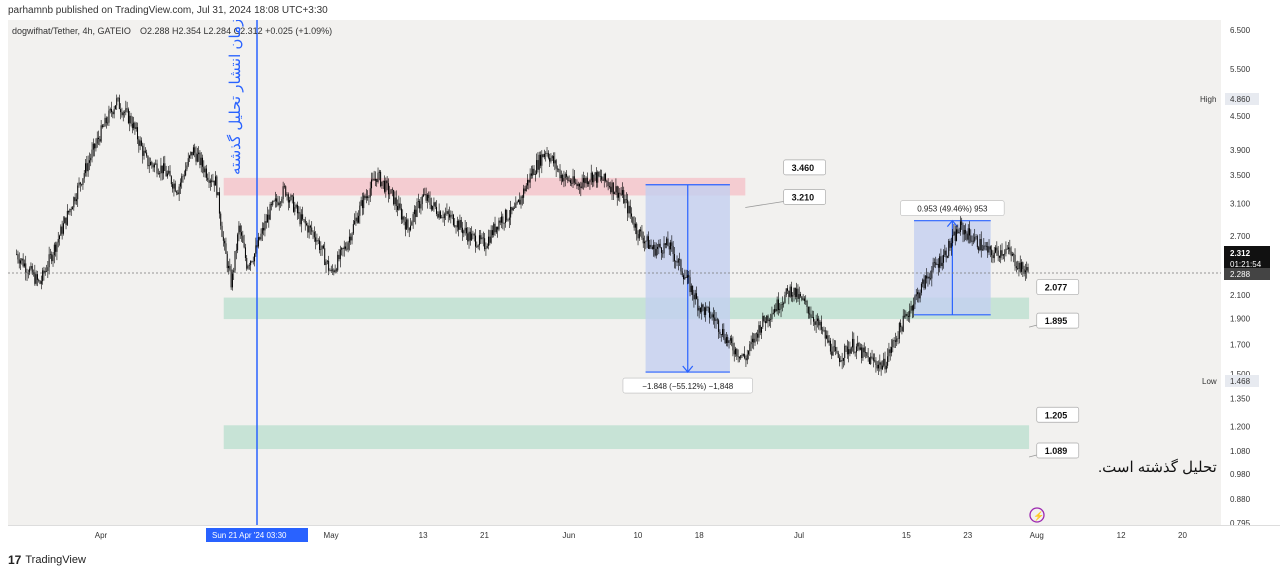 The height and width of the screenshot is (573, 1280). I want to click on zone-resistance, so click(484, 186).